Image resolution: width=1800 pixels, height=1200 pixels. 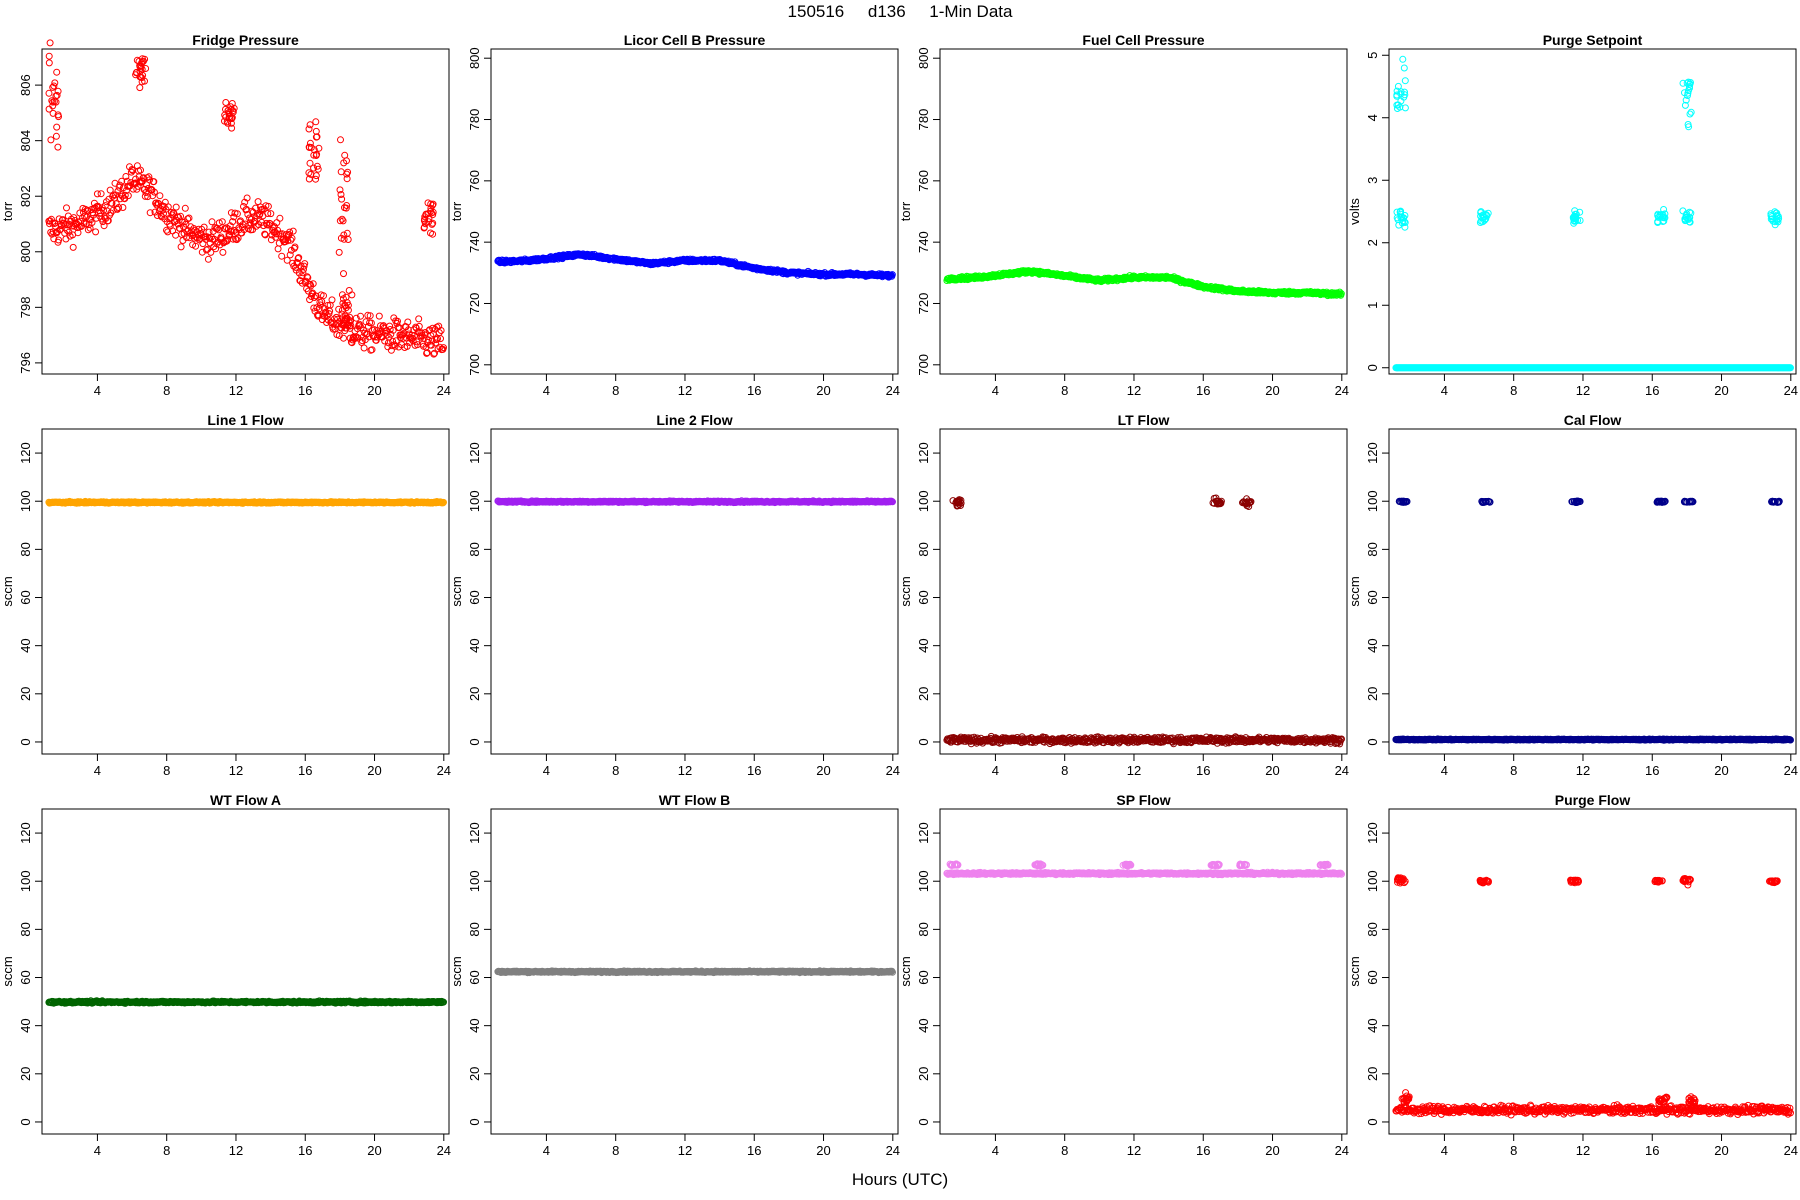 I want to click on y-tick-label: 80, so click(x=923, y=549).